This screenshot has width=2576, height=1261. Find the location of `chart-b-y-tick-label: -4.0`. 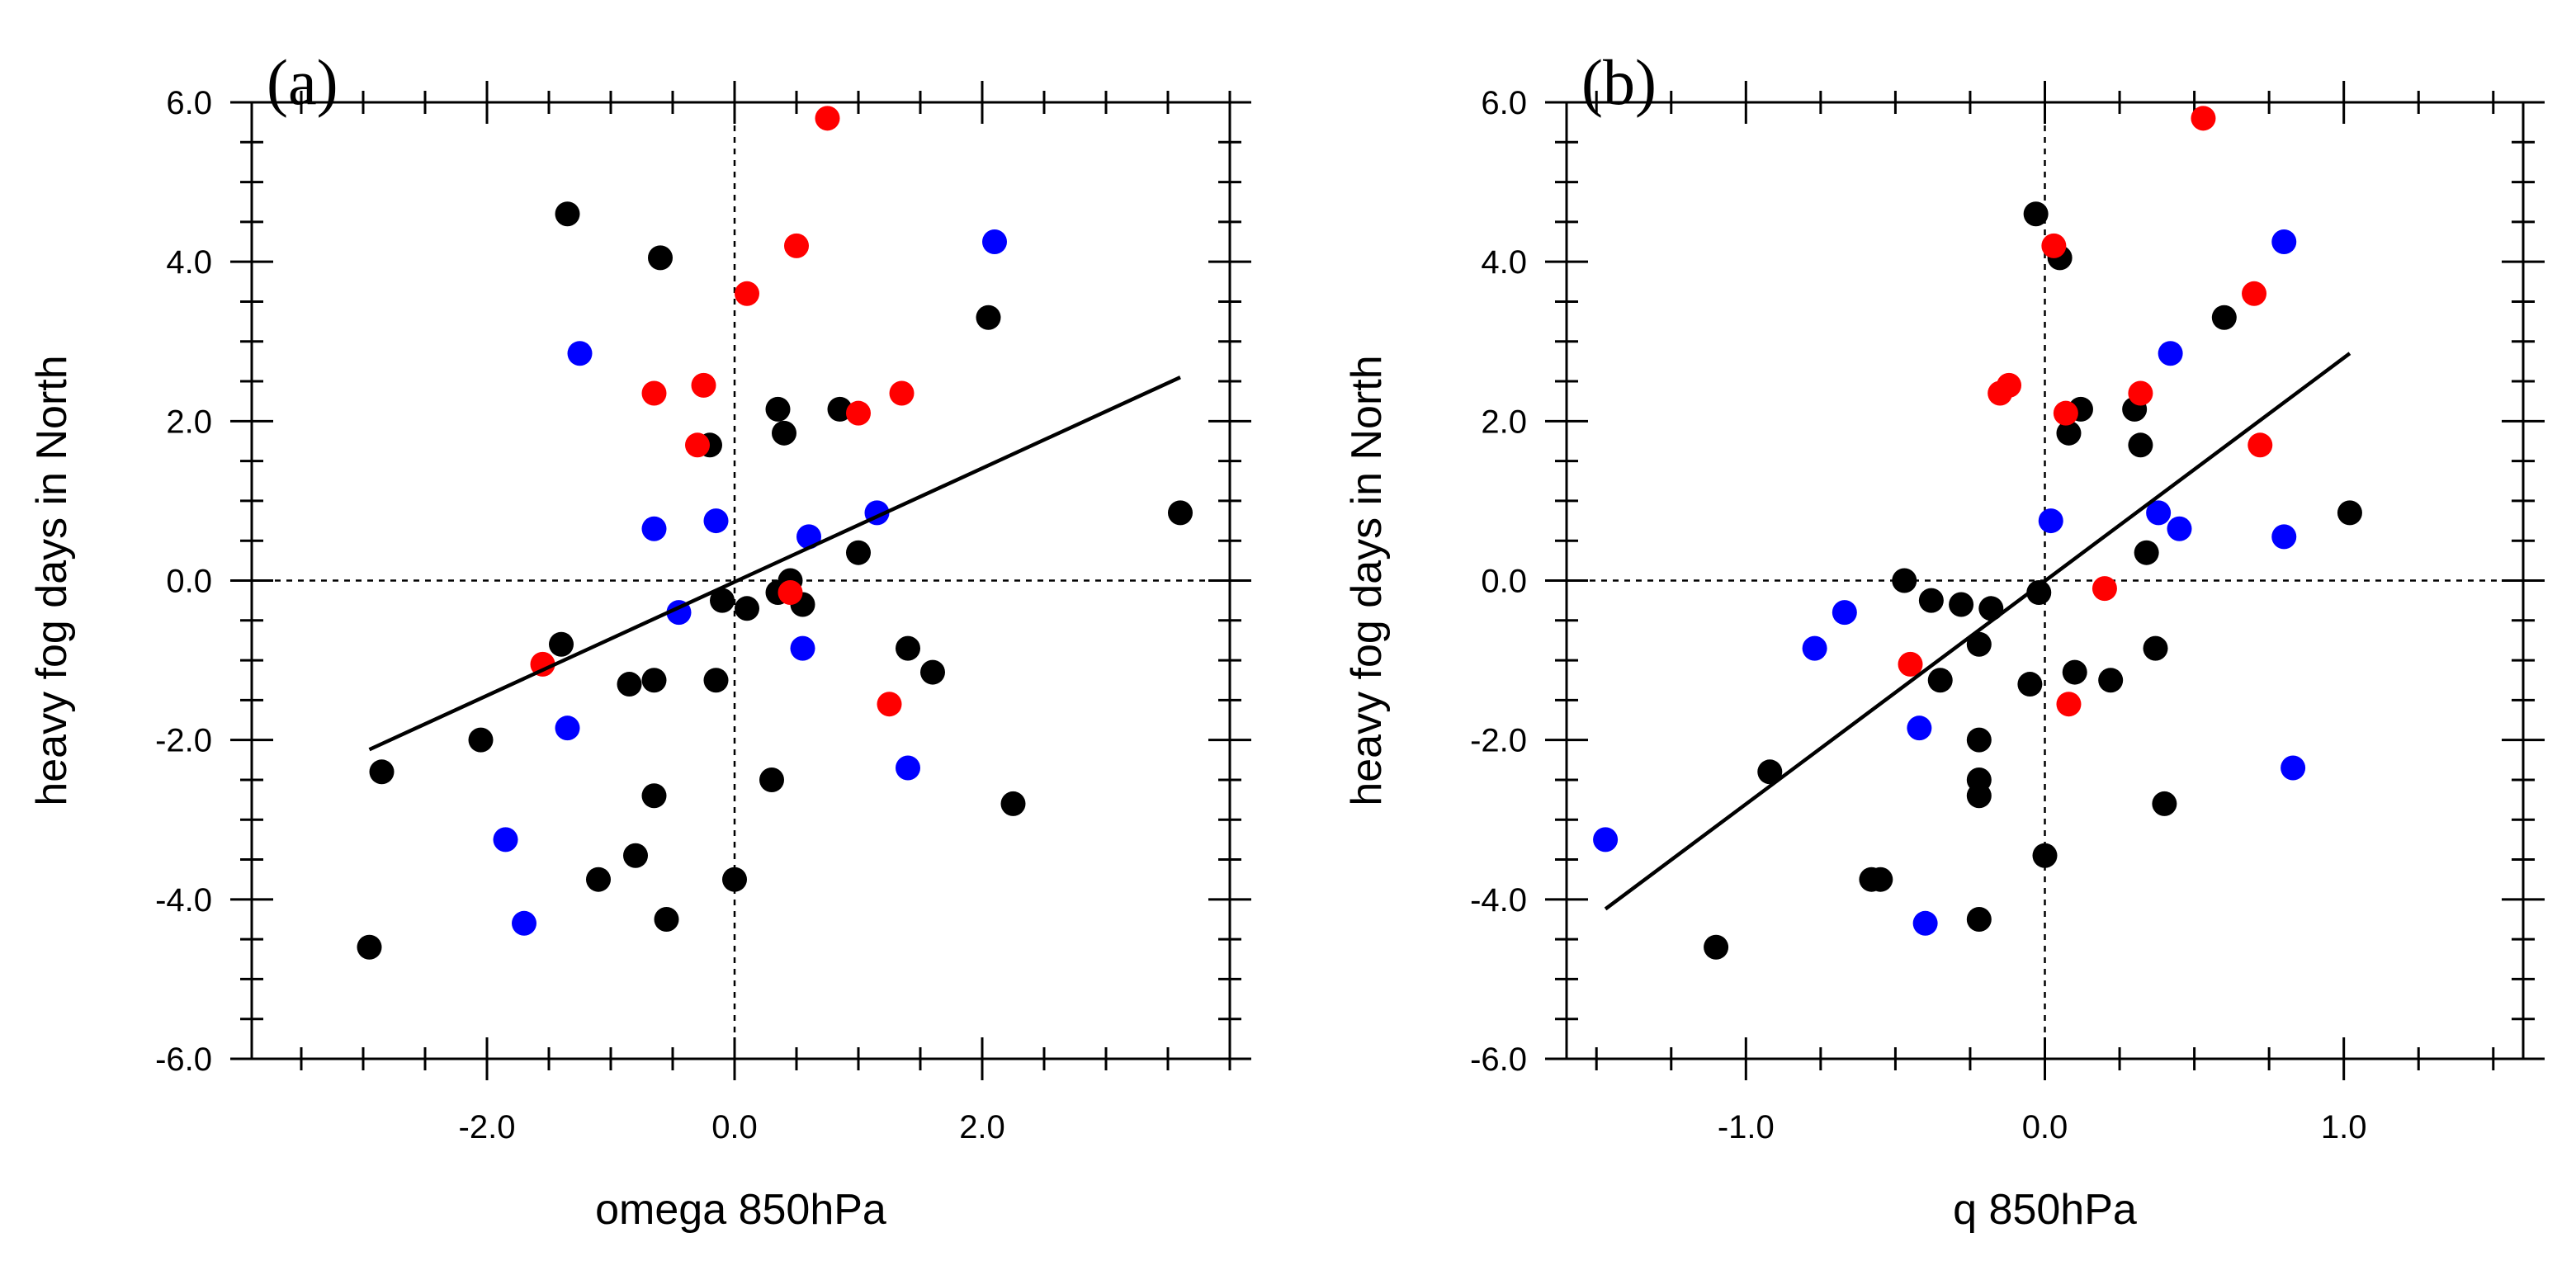

chart-b-y-tick-label: -4.0 is located at coordinates (1498, 901).